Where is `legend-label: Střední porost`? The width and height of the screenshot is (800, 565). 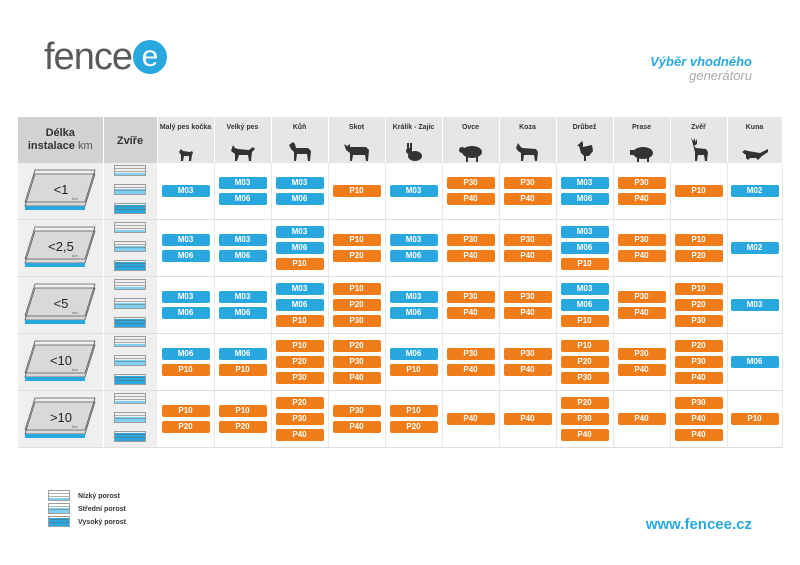
legend-label: Střední porost is located at coordinates (102, 509).